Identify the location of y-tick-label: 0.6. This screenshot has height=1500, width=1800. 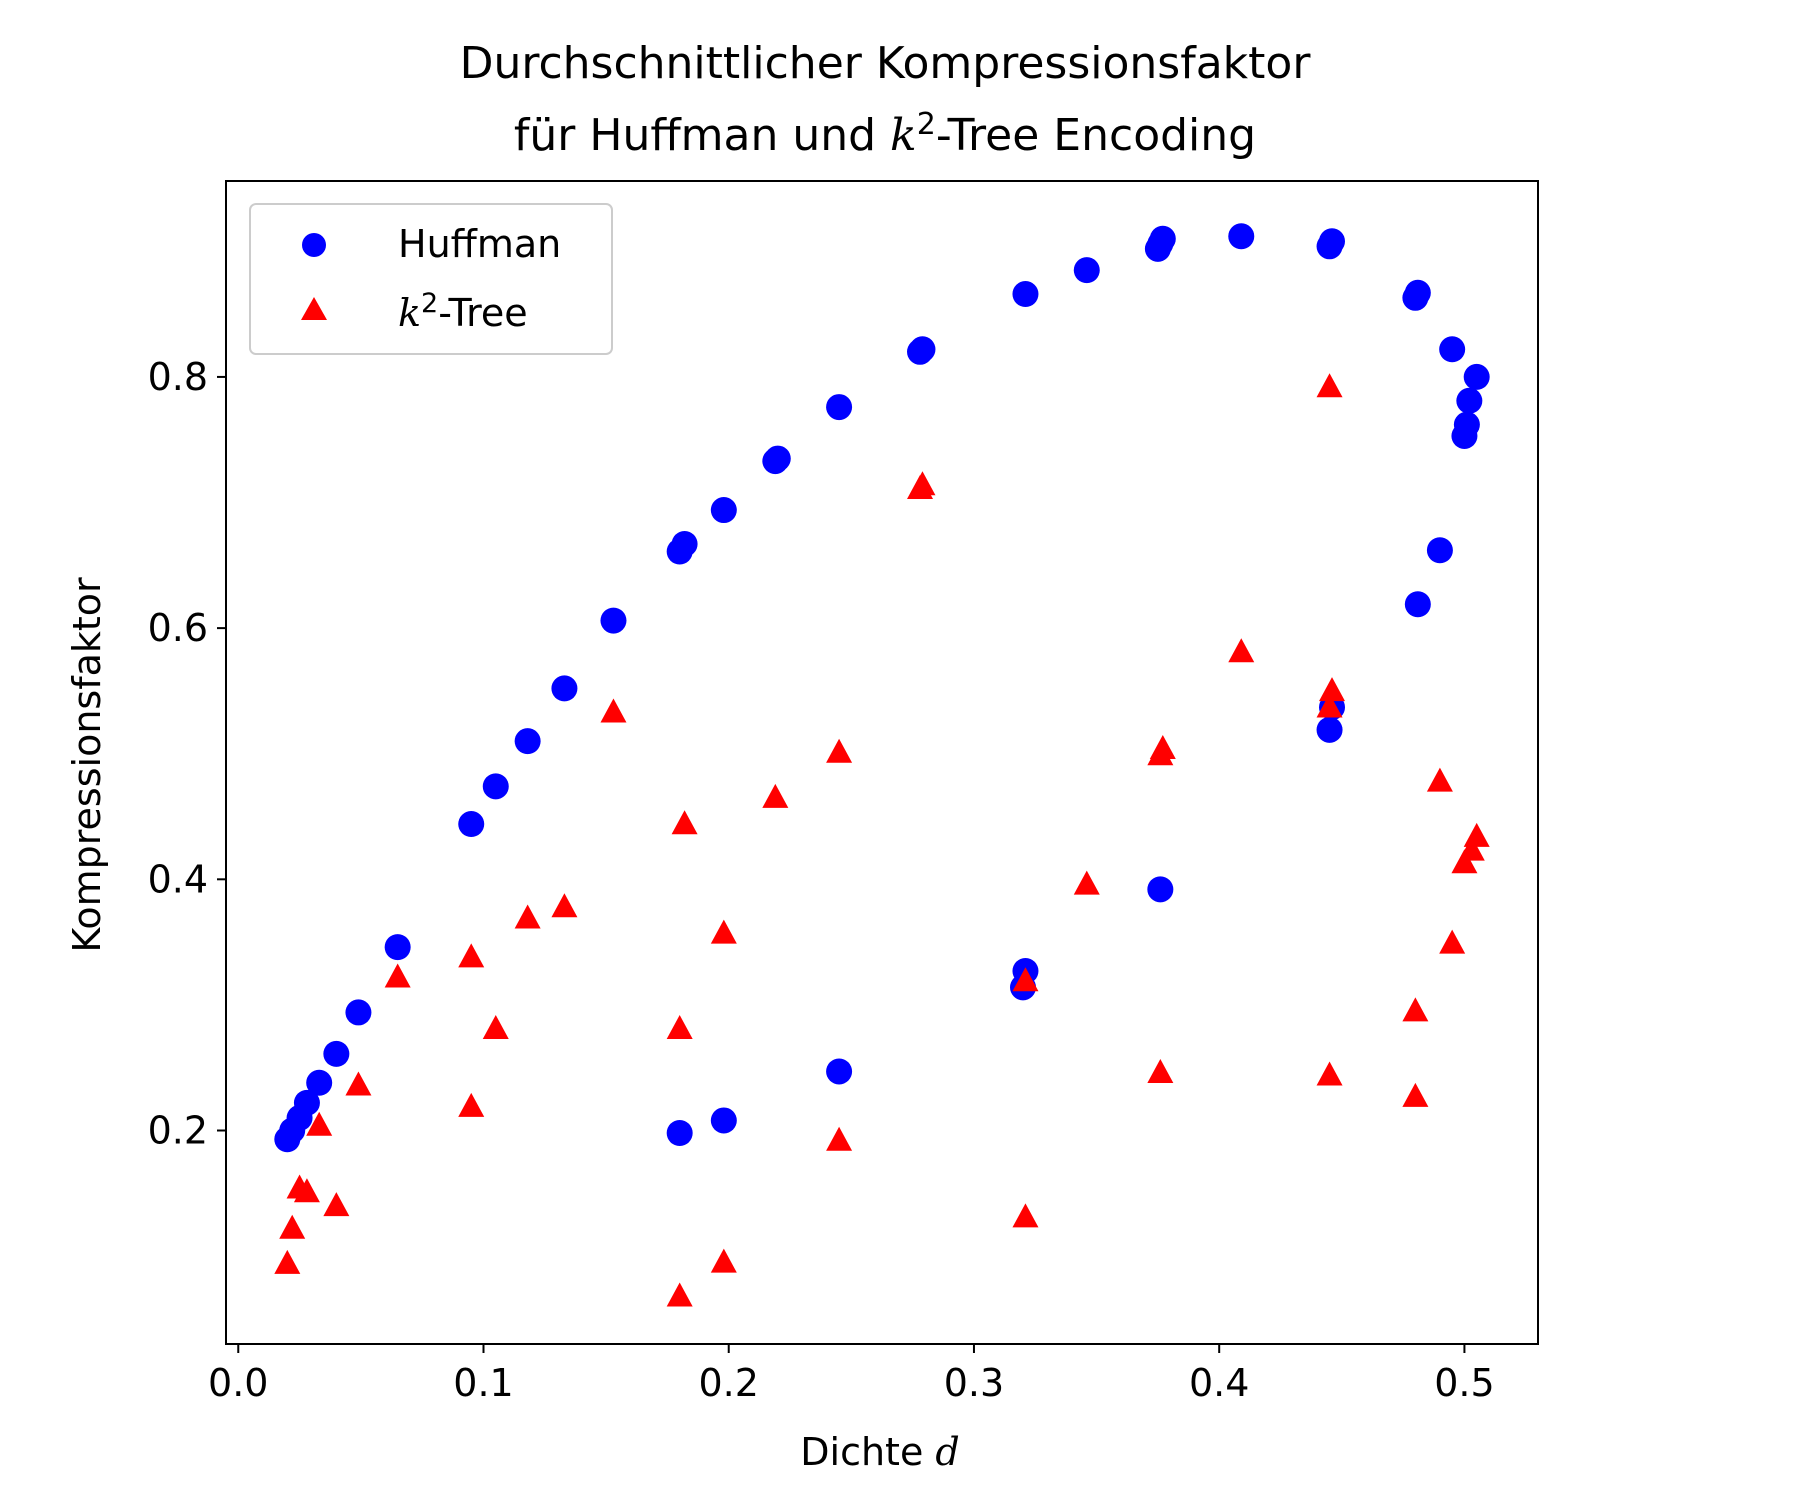
(178, 628).